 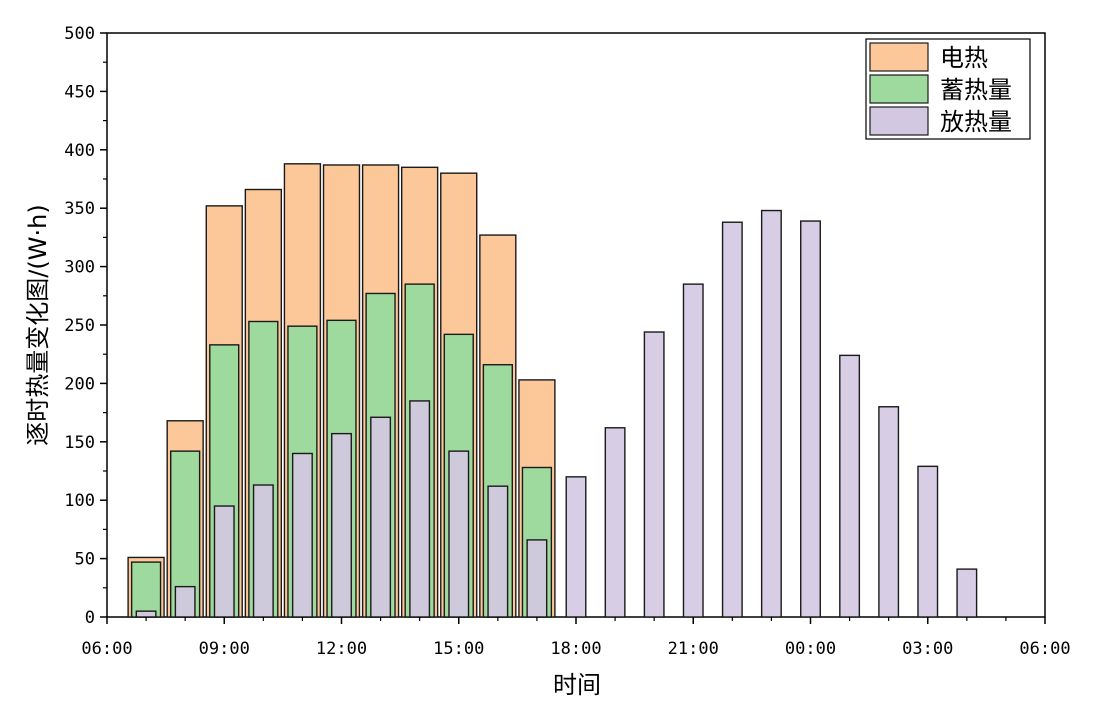 I want to click on x-tick-label: 15:00, so click(x=458, y=649).